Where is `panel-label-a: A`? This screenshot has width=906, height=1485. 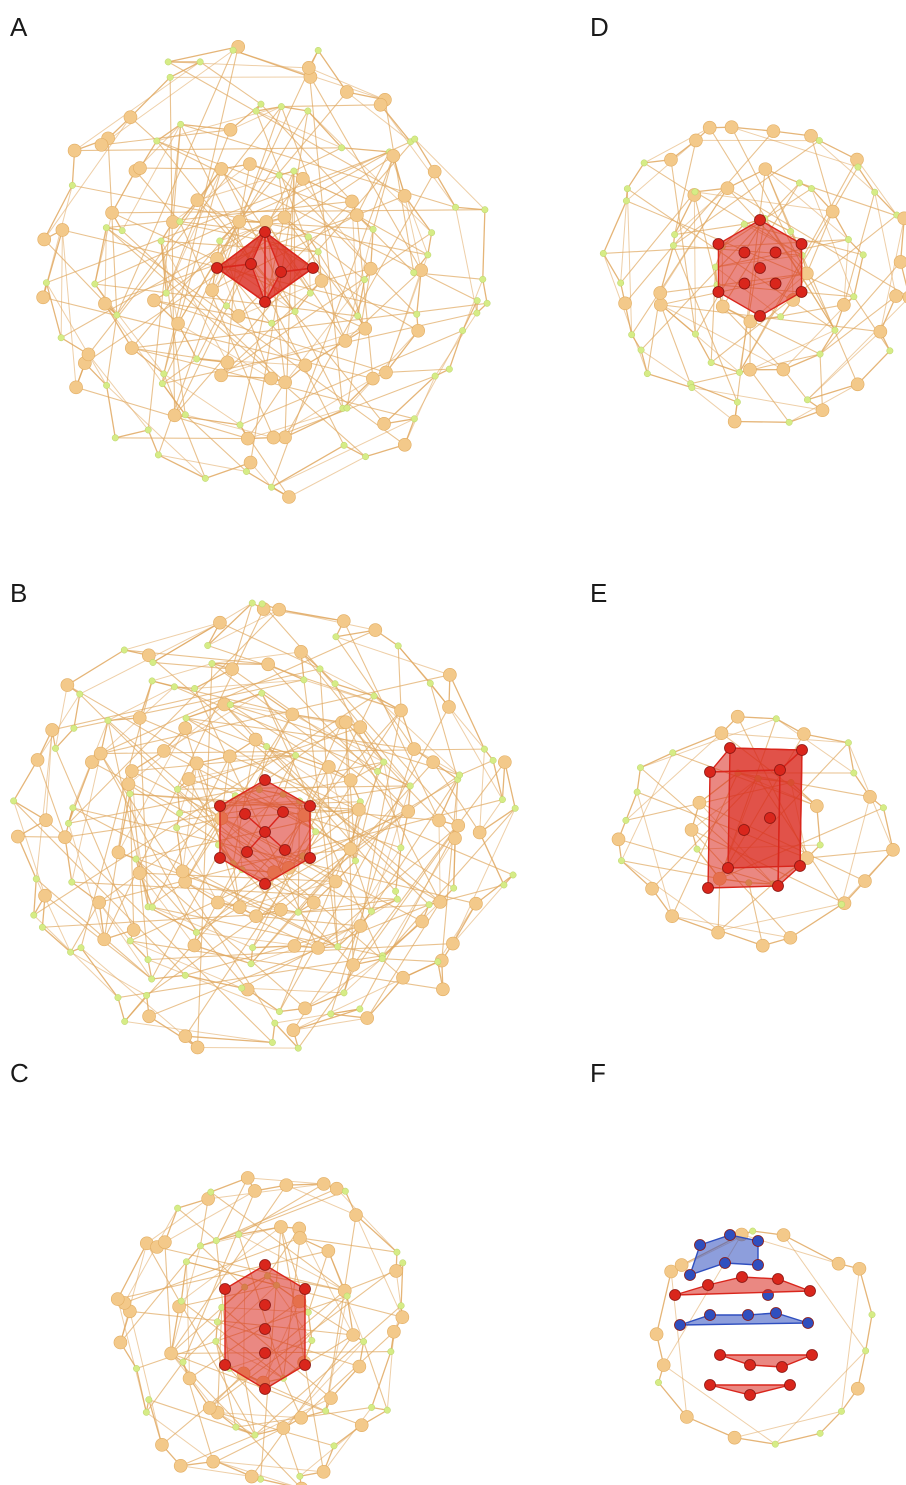
panel-label-a: A is located at coordinates (18, 27).